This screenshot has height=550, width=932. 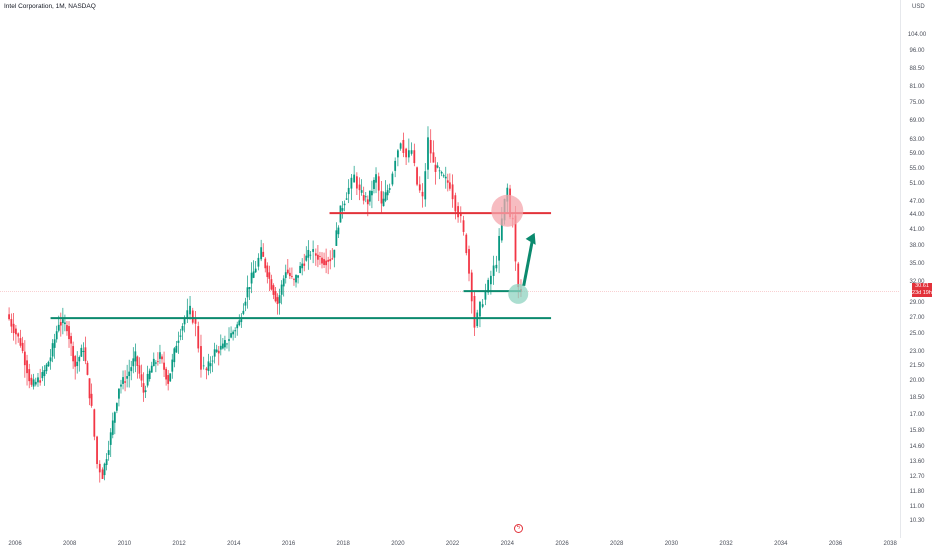 I want to click on price-tick-label: 11.00, so click(x=917, y=506).